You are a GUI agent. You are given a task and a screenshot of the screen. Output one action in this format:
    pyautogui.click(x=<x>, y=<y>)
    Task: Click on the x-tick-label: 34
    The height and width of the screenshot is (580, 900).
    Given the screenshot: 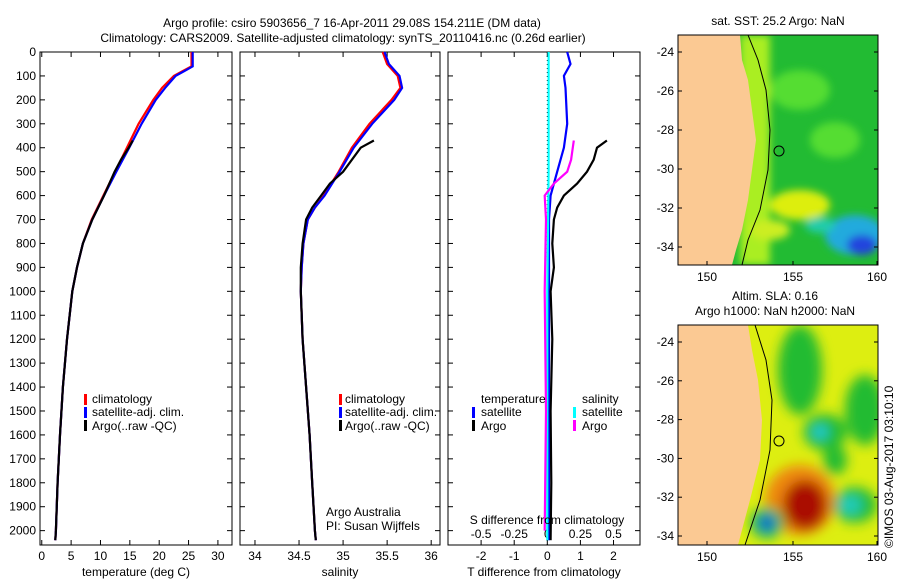 What is the action you would take?
    pyautogui.click(x=255, y=556)
    